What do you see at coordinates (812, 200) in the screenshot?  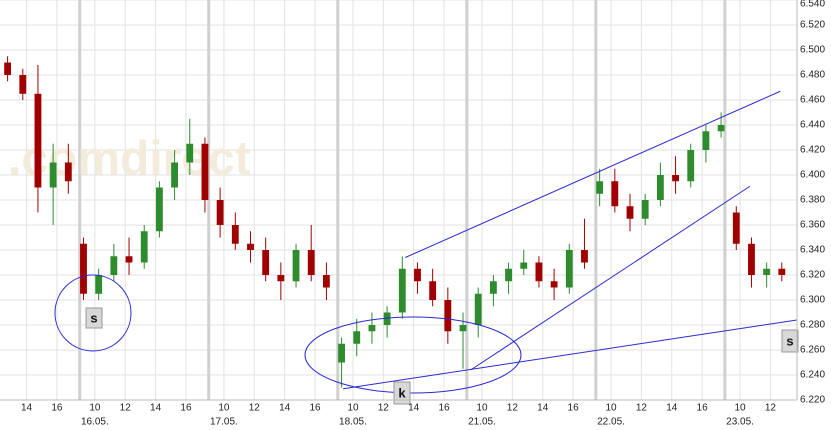 I see `y-tick-label: 6.380` at bounding box center [812, 200].